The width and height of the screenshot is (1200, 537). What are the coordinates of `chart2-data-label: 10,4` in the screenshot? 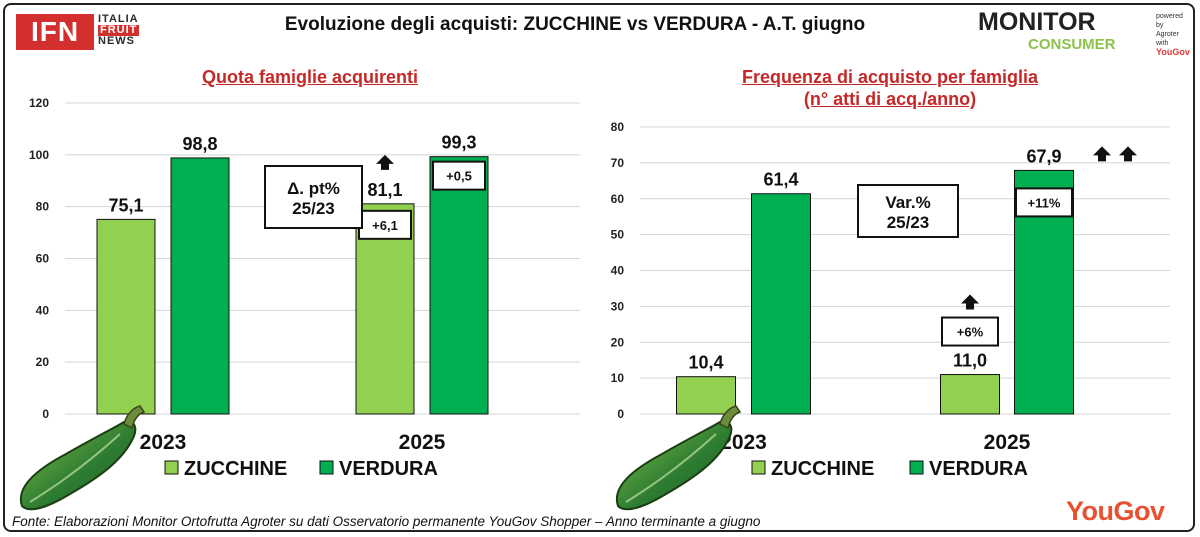 It's located at (705, 363).